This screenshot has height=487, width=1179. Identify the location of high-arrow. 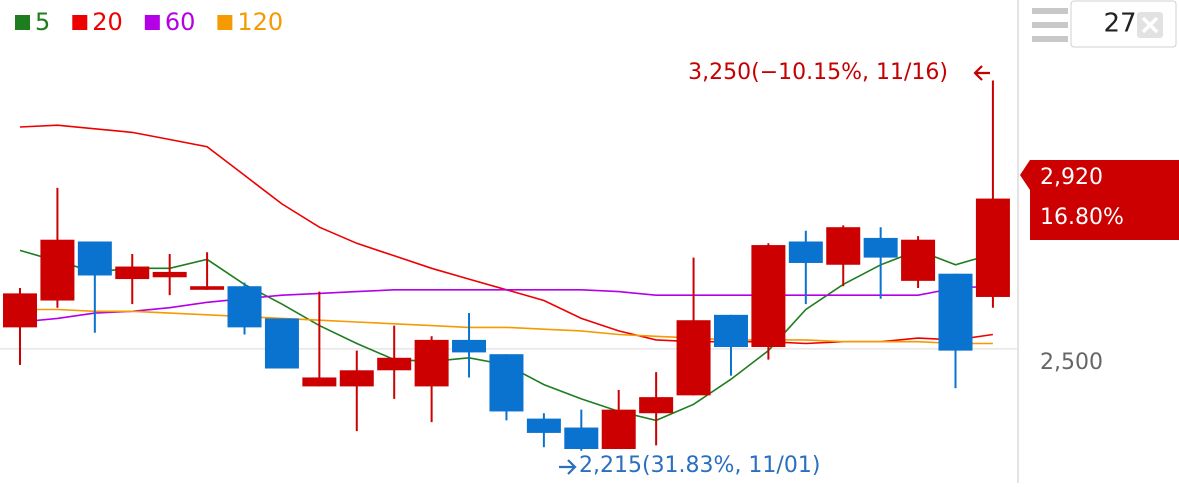
(981, 73).